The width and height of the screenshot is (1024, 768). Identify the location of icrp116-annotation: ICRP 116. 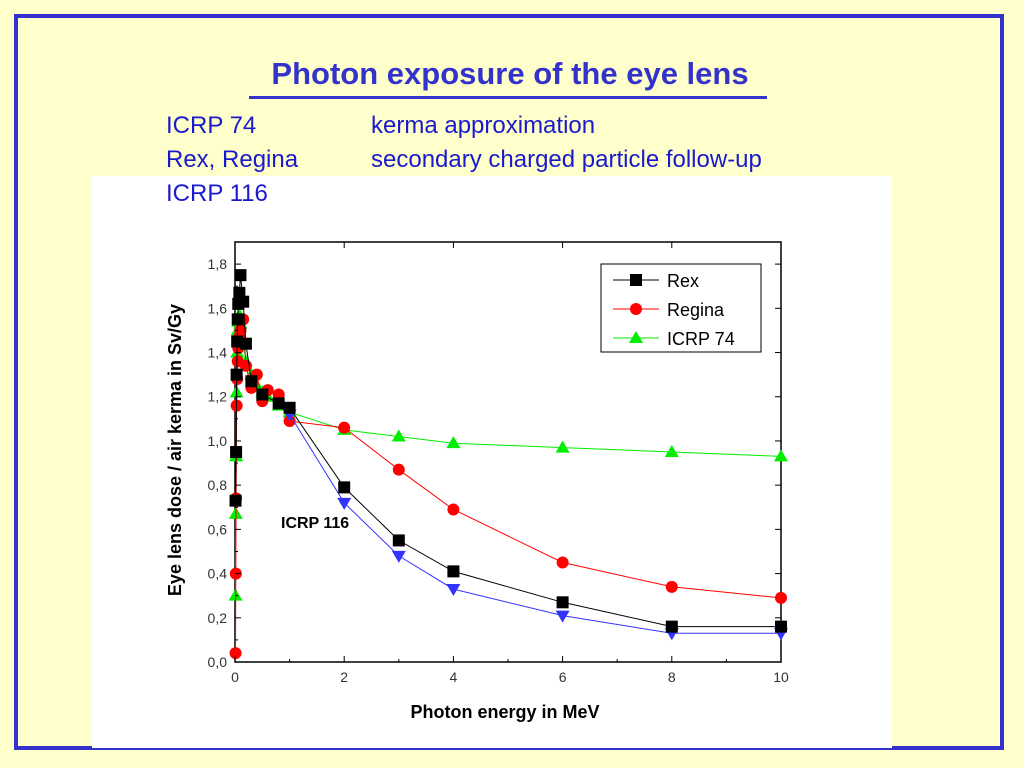
(315, 523).